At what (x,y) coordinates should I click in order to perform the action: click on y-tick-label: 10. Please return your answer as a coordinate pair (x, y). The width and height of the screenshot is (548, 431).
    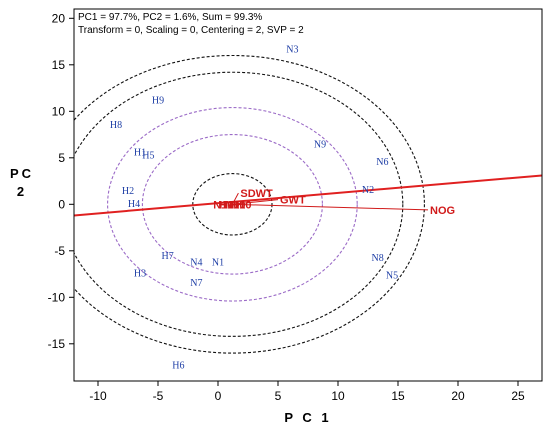
    Looking at the image, I should click on (59, 111).